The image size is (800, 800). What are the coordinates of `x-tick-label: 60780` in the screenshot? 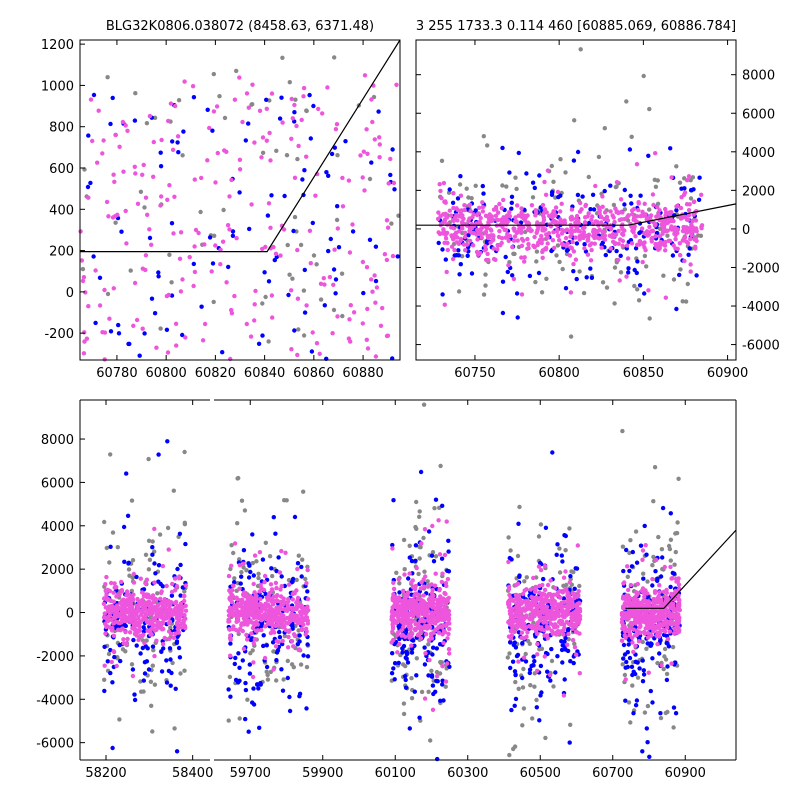 It's located at (116, 373).